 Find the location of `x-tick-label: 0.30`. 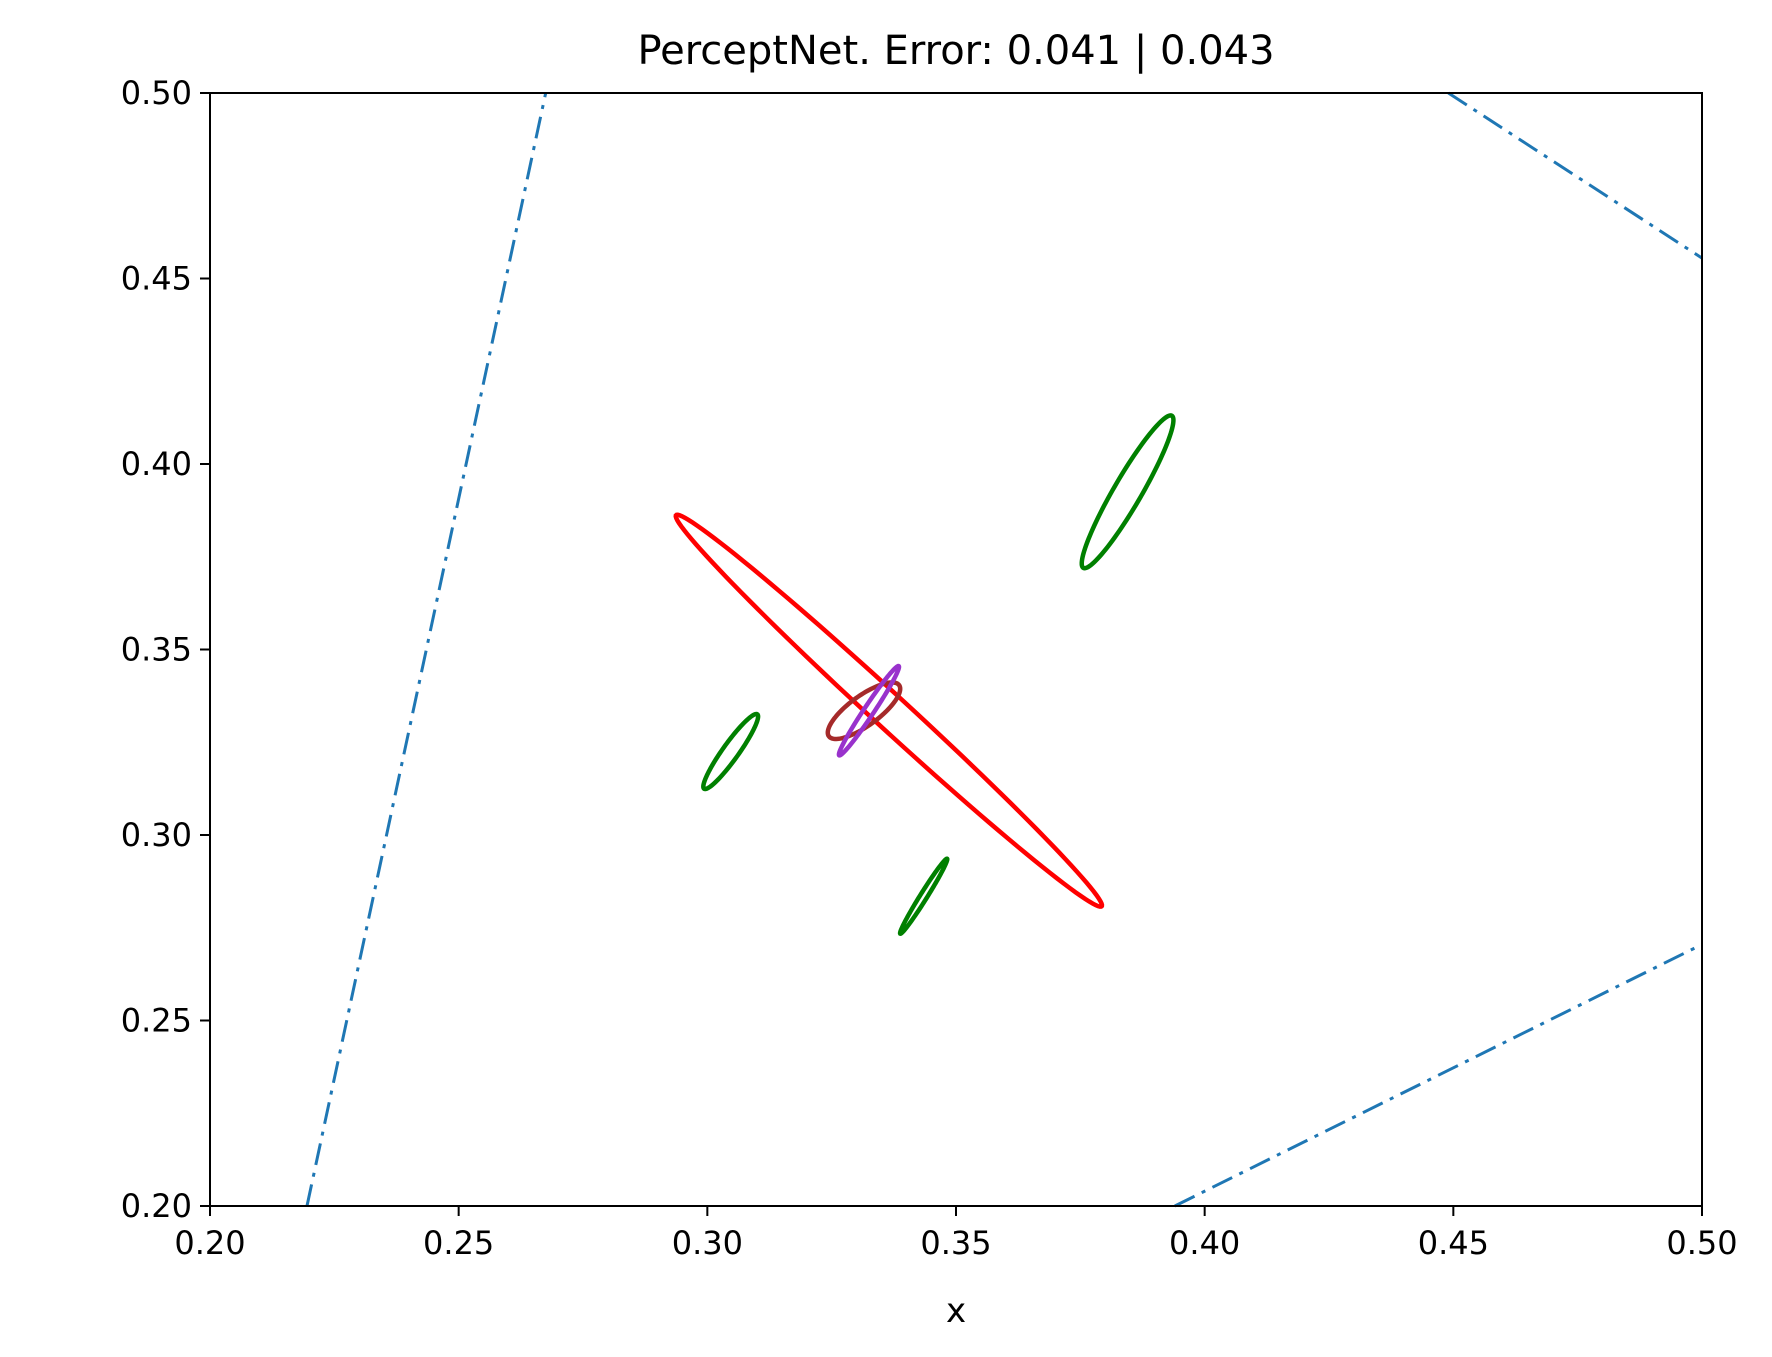

x-tick-label: 0.30 is located at coordinates (707, 1243).